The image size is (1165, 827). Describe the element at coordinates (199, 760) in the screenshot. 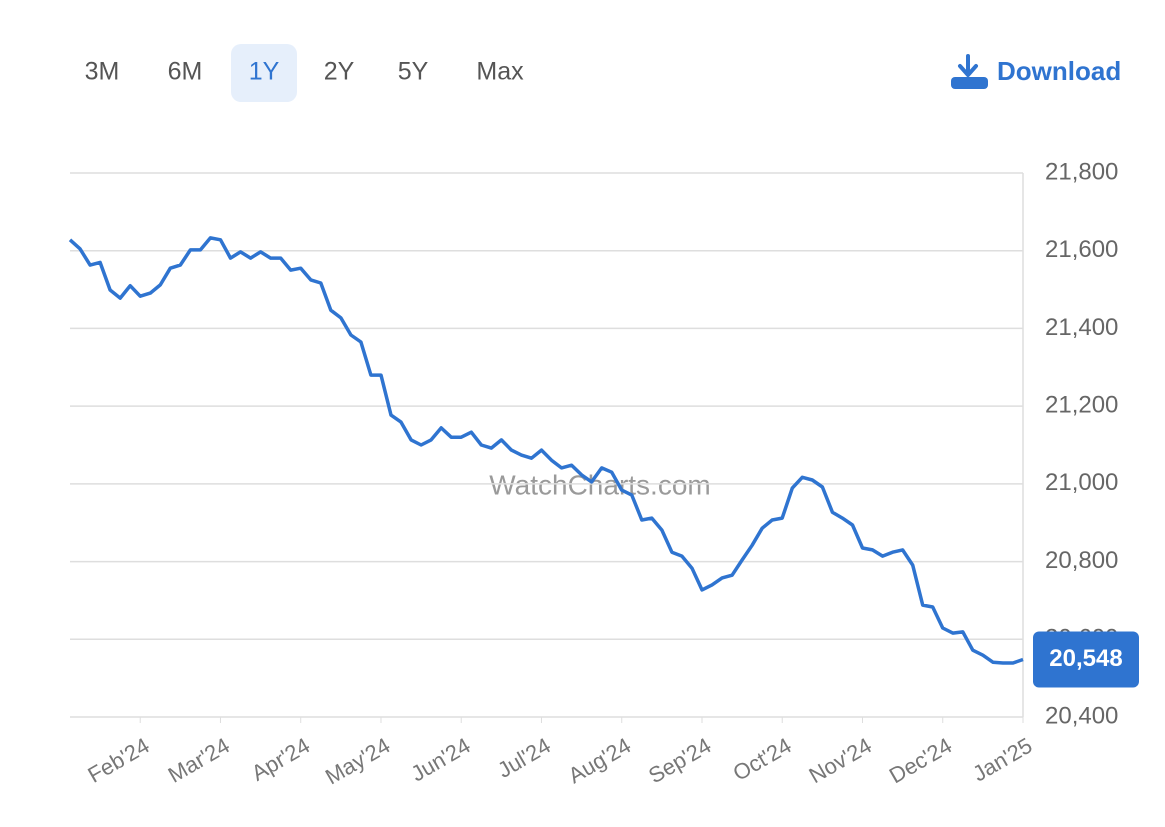

I see `x-tick-label: Mar'24` at that location.